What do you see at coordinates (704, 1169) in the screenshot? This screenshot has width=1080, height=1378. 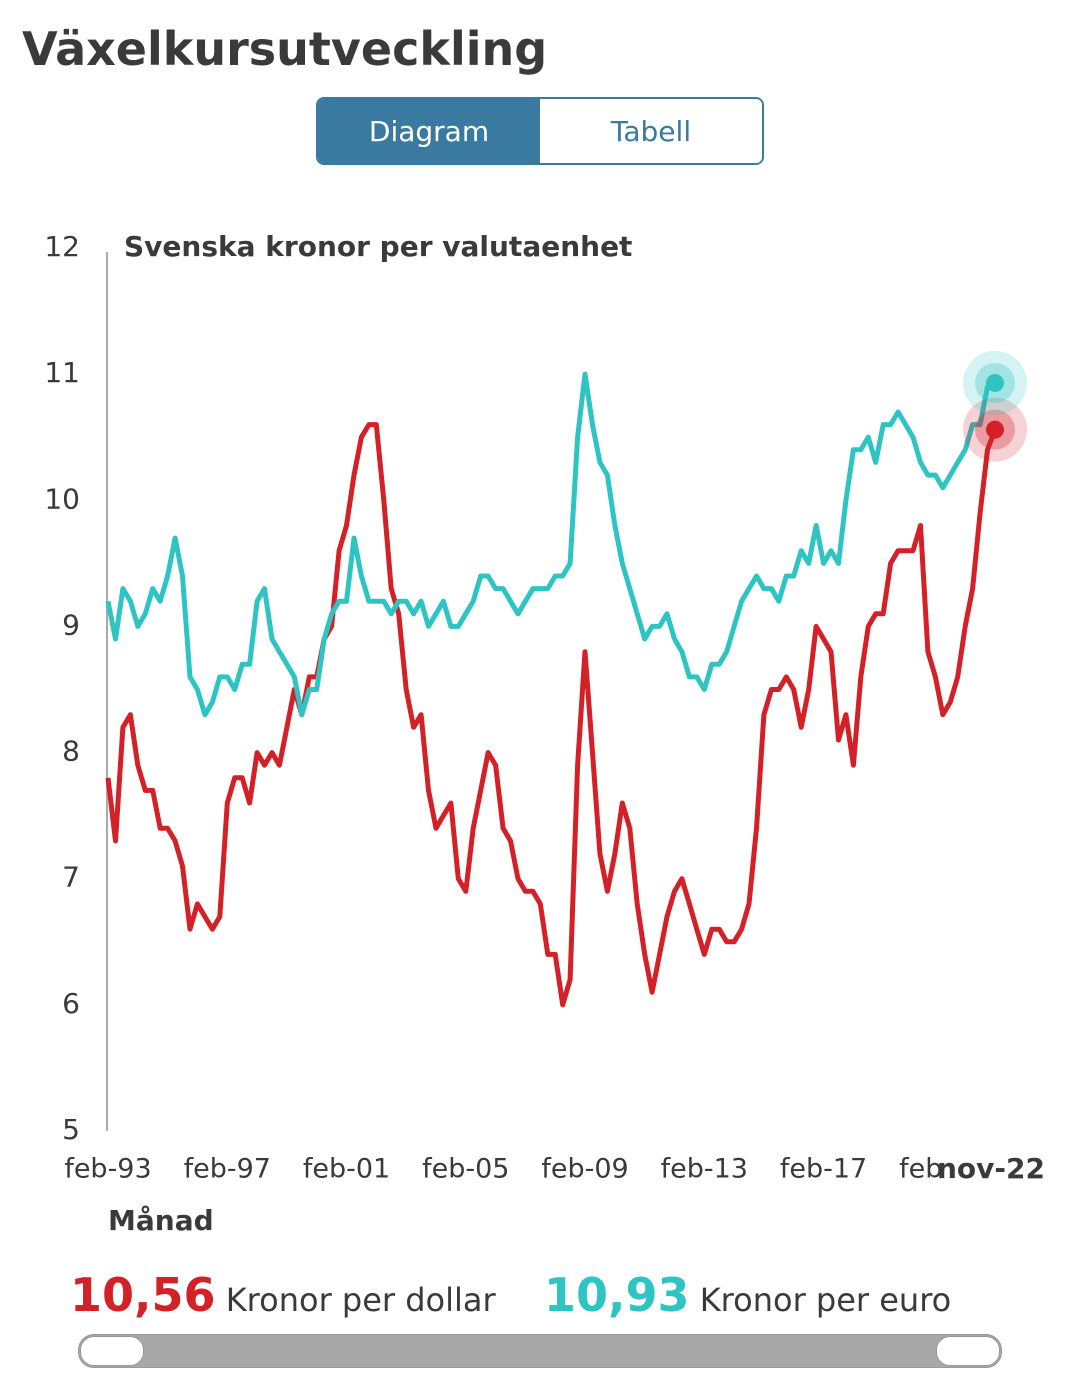 I see `x-tick-label: feb-13` at bounding box center [704, 1169].